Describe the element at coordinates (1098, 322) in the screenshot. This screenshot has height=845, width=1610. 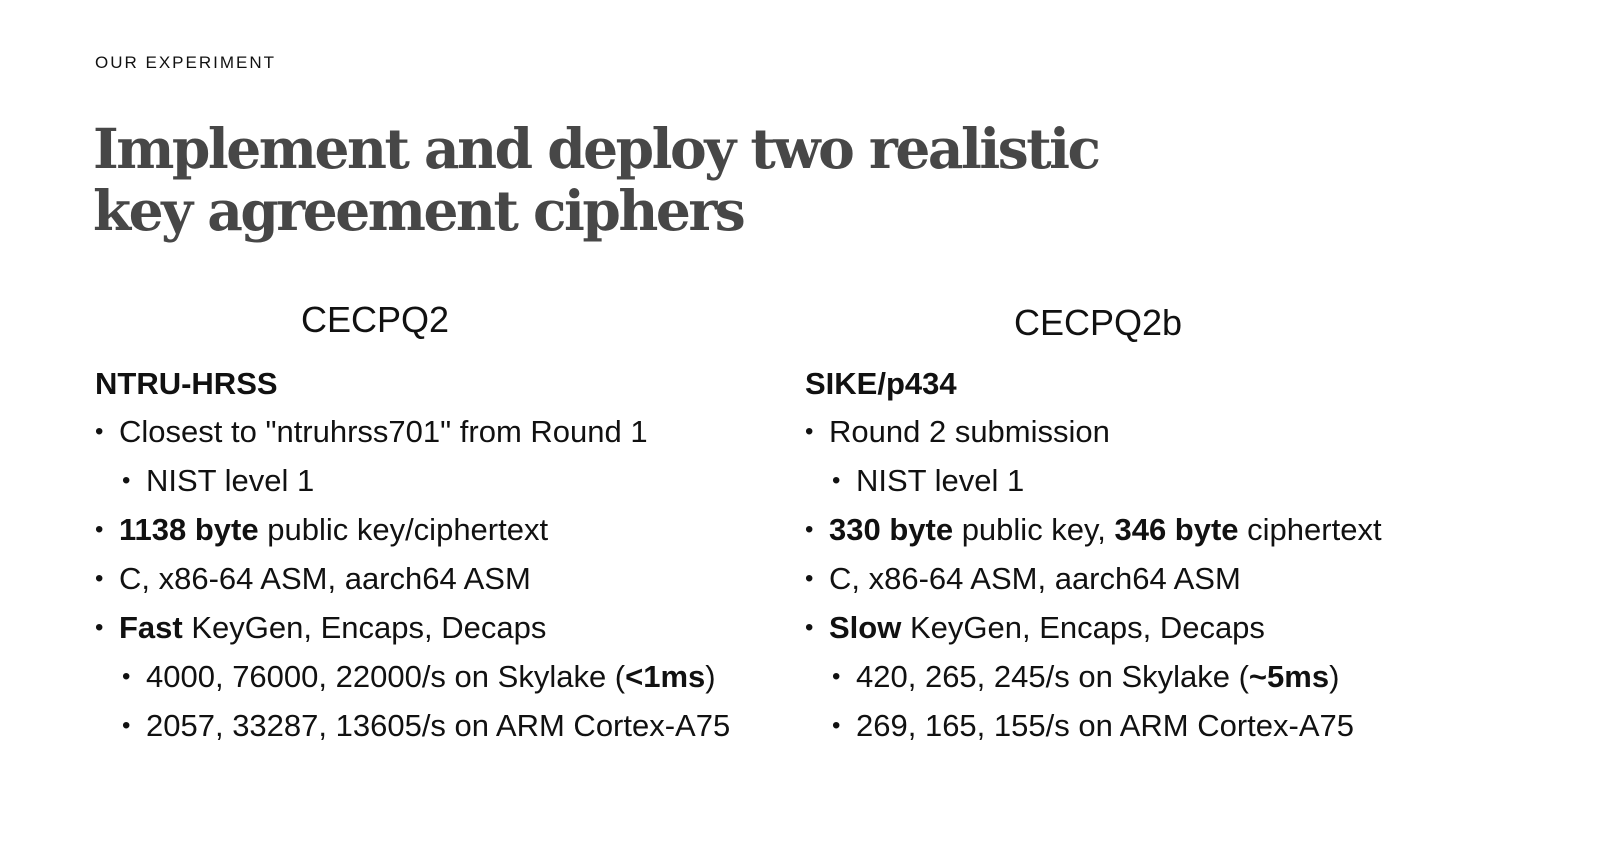
I see `column-heading: CECPQ2b` at that location.